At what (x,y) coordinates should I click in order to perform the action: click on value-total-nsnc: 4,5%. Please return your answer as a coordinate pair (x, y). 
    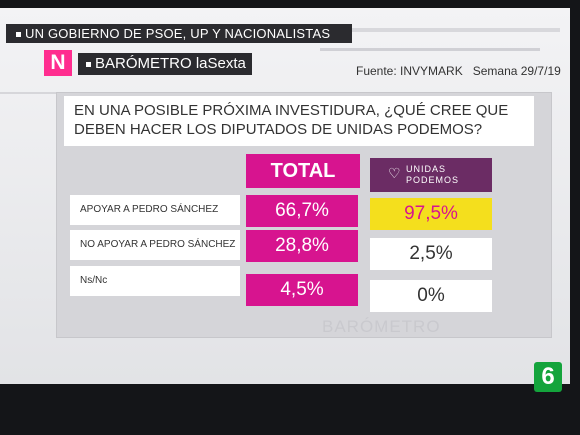
    Looking at the image, I should click on (302, 290).